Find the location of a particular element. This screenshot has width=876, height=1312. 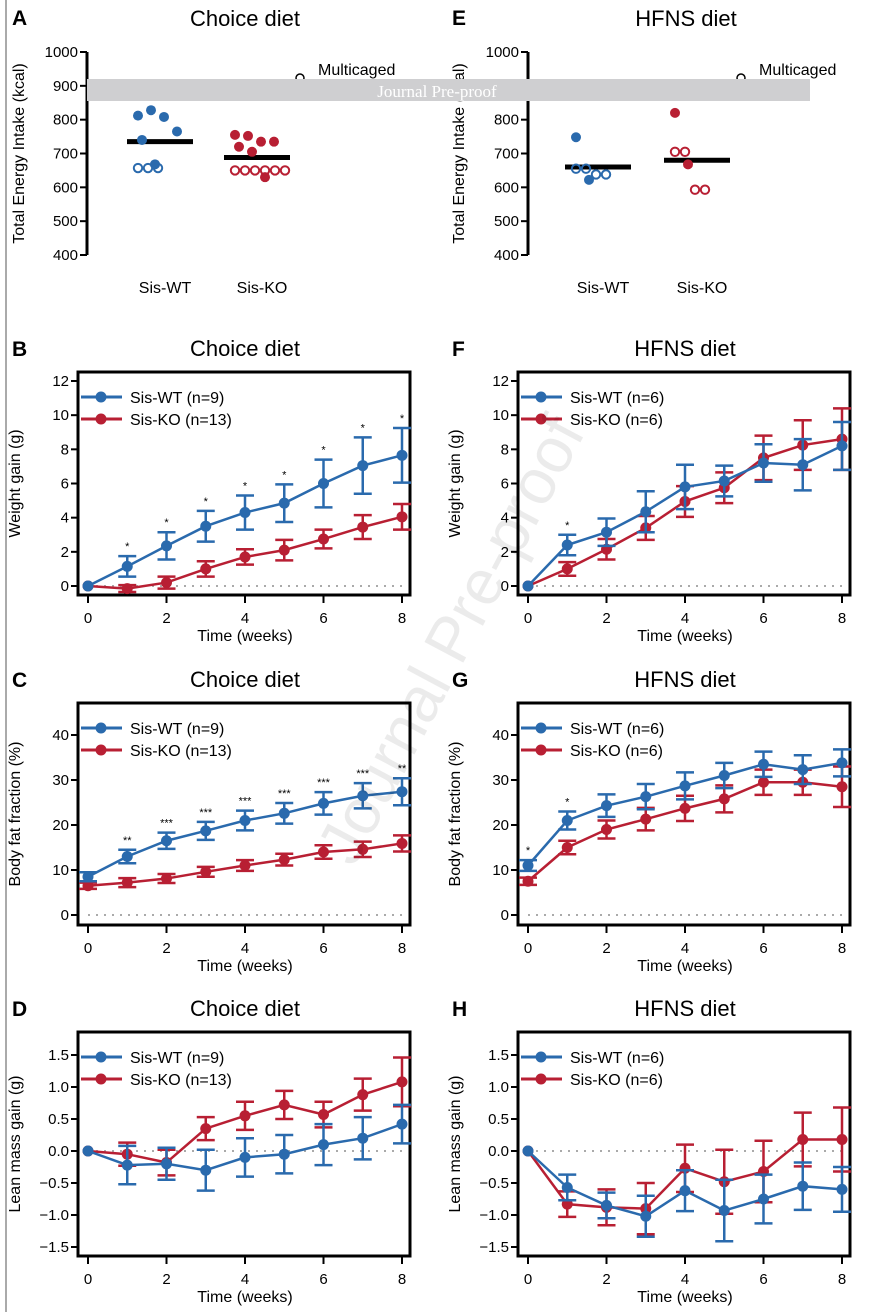

y-tick-label: 600 is located at coordinates (65, 187).